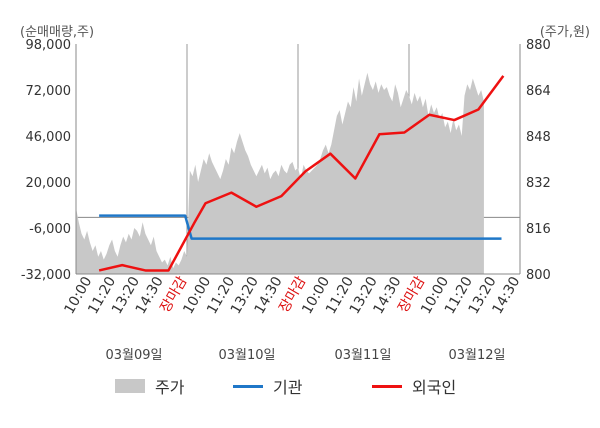 The height and width of the screenshot is (428, 600). What do you see at coordinates (305, 355) in the screenshot?
I see `date-labels: 03월09일 03월10일 03월11일 03월12일` at bounding box center [305, 355].